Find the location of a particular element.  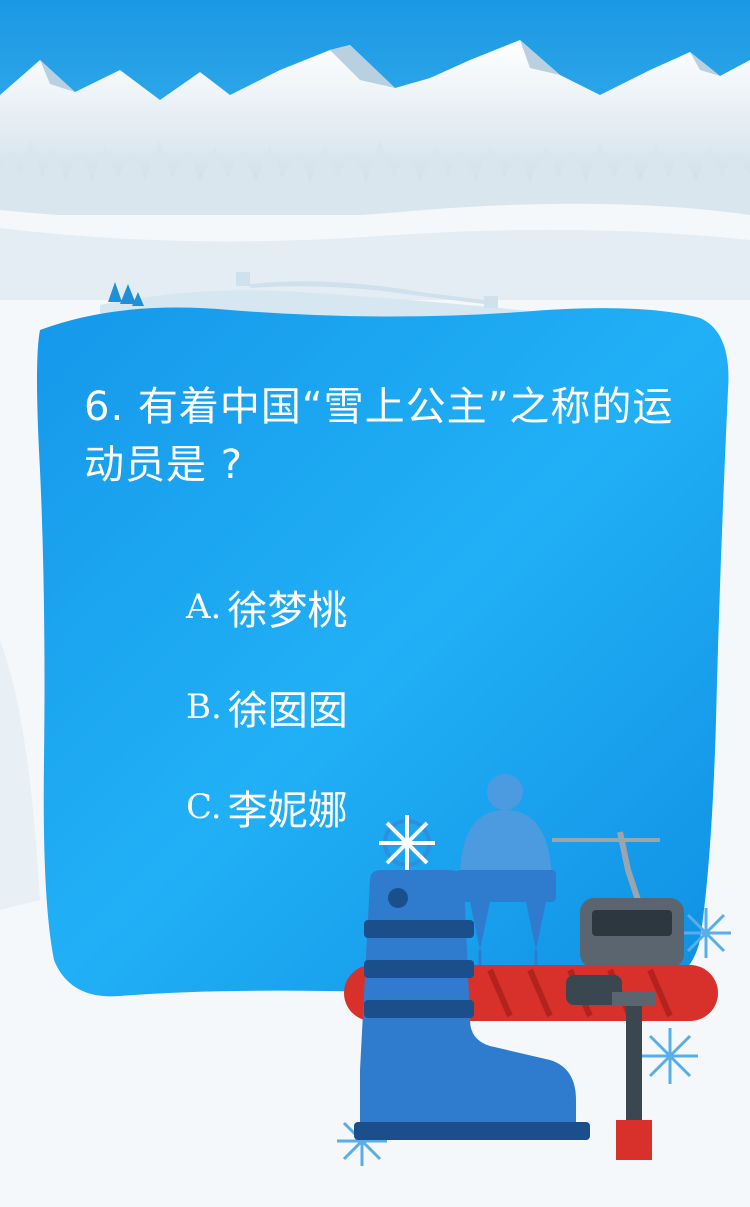

ski-boot-icon is located at coordinates (472, 1005).